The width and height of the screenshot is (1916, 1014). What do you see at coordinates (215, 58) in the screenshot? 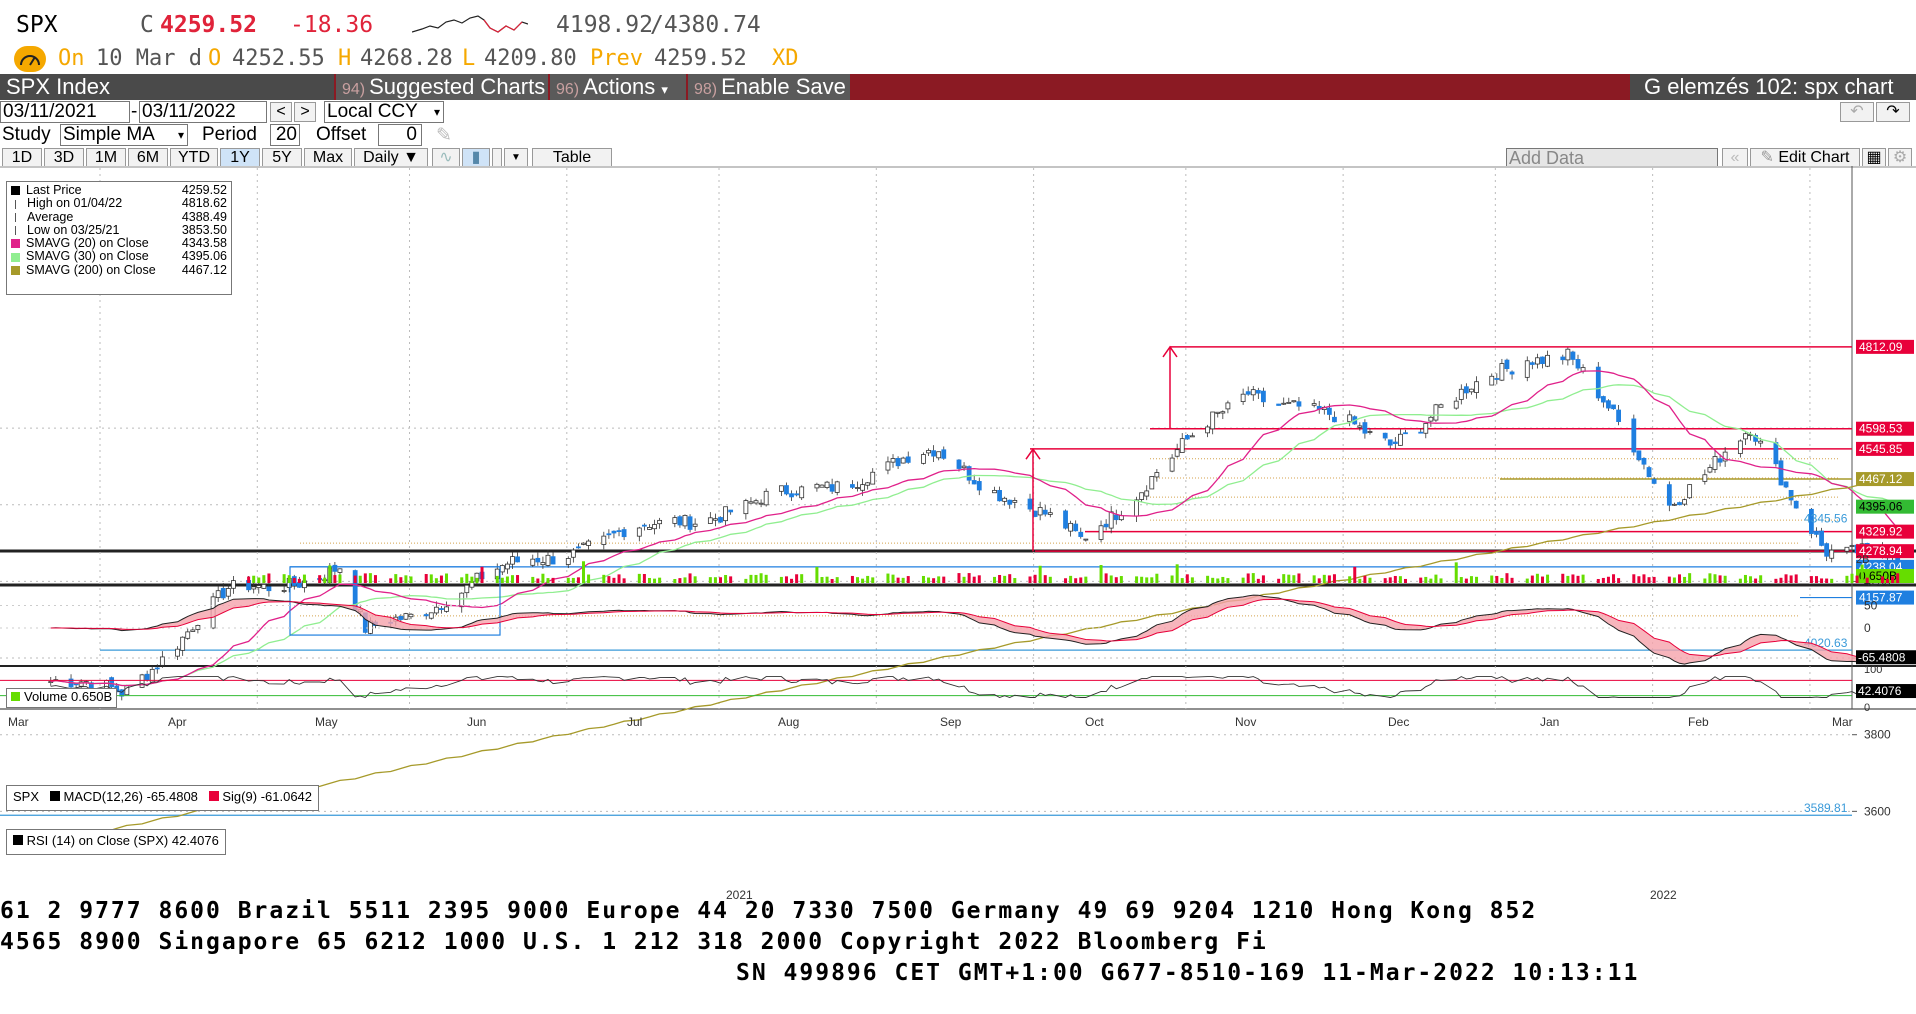
I see `open-label: O` at bounding box center [215, 58].